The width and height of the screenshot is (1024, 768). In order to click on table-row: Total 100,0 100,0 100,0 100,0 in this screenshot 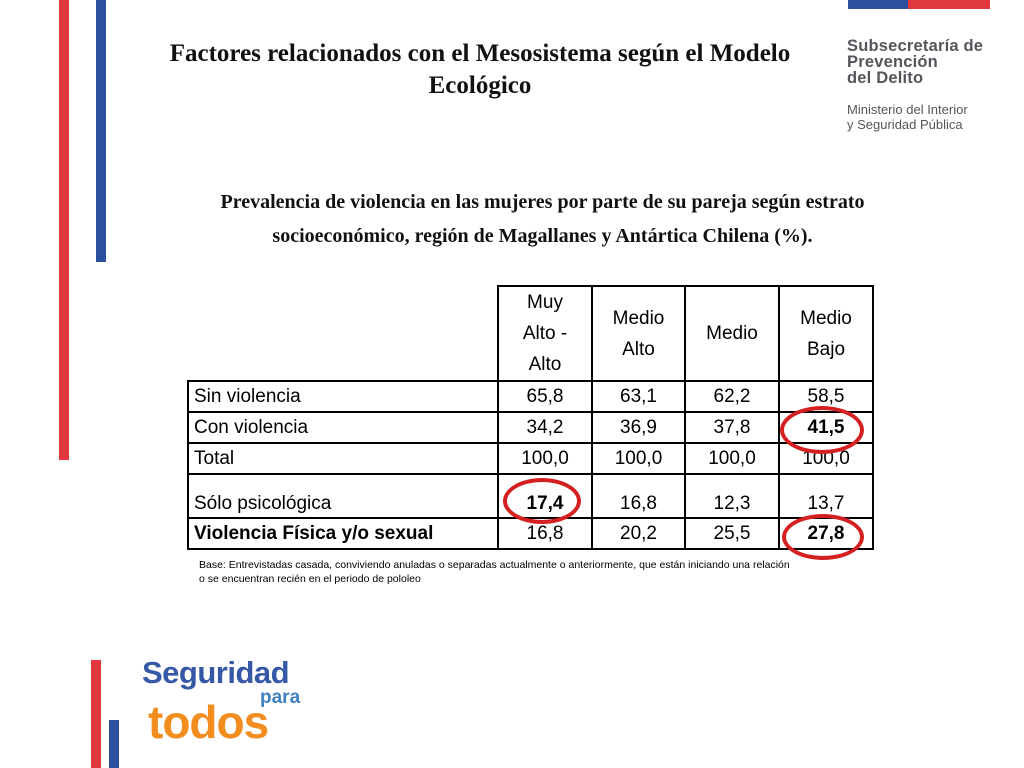, I will do `click(530, 458)`.